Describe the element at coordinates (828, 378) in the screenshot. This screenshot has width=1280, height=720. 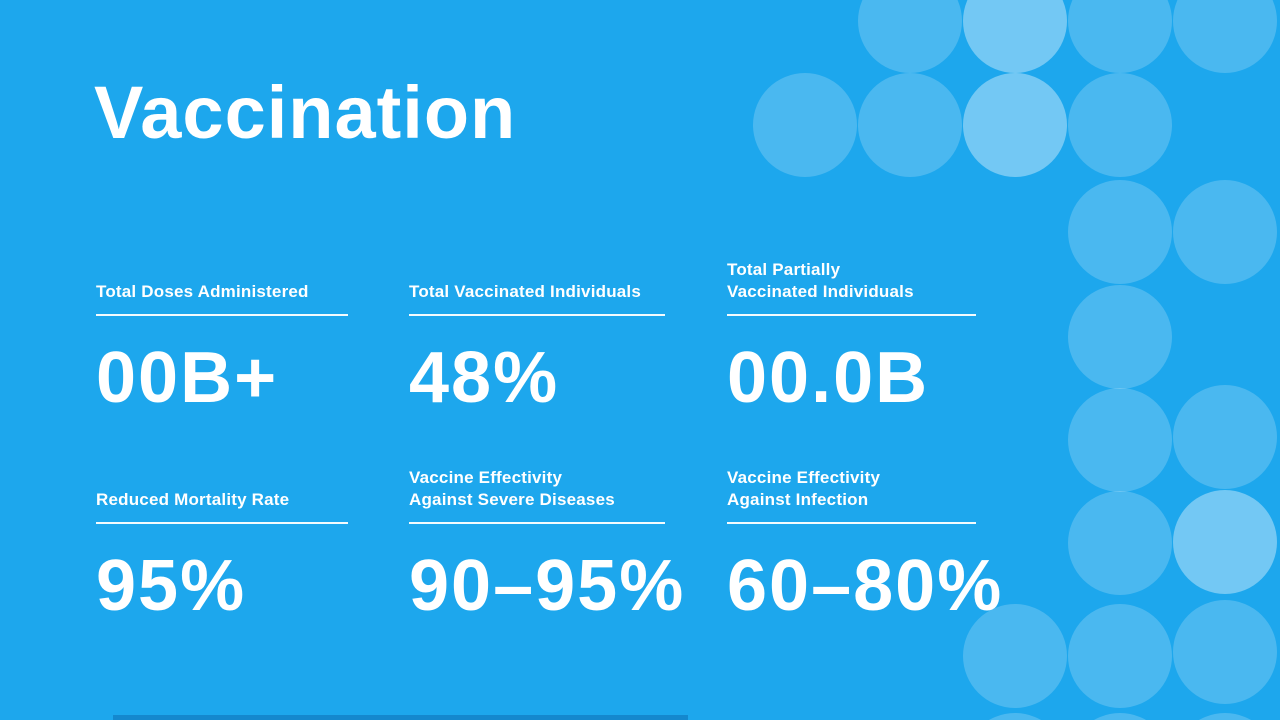
I see `stat-value: 00.0B` at that location.